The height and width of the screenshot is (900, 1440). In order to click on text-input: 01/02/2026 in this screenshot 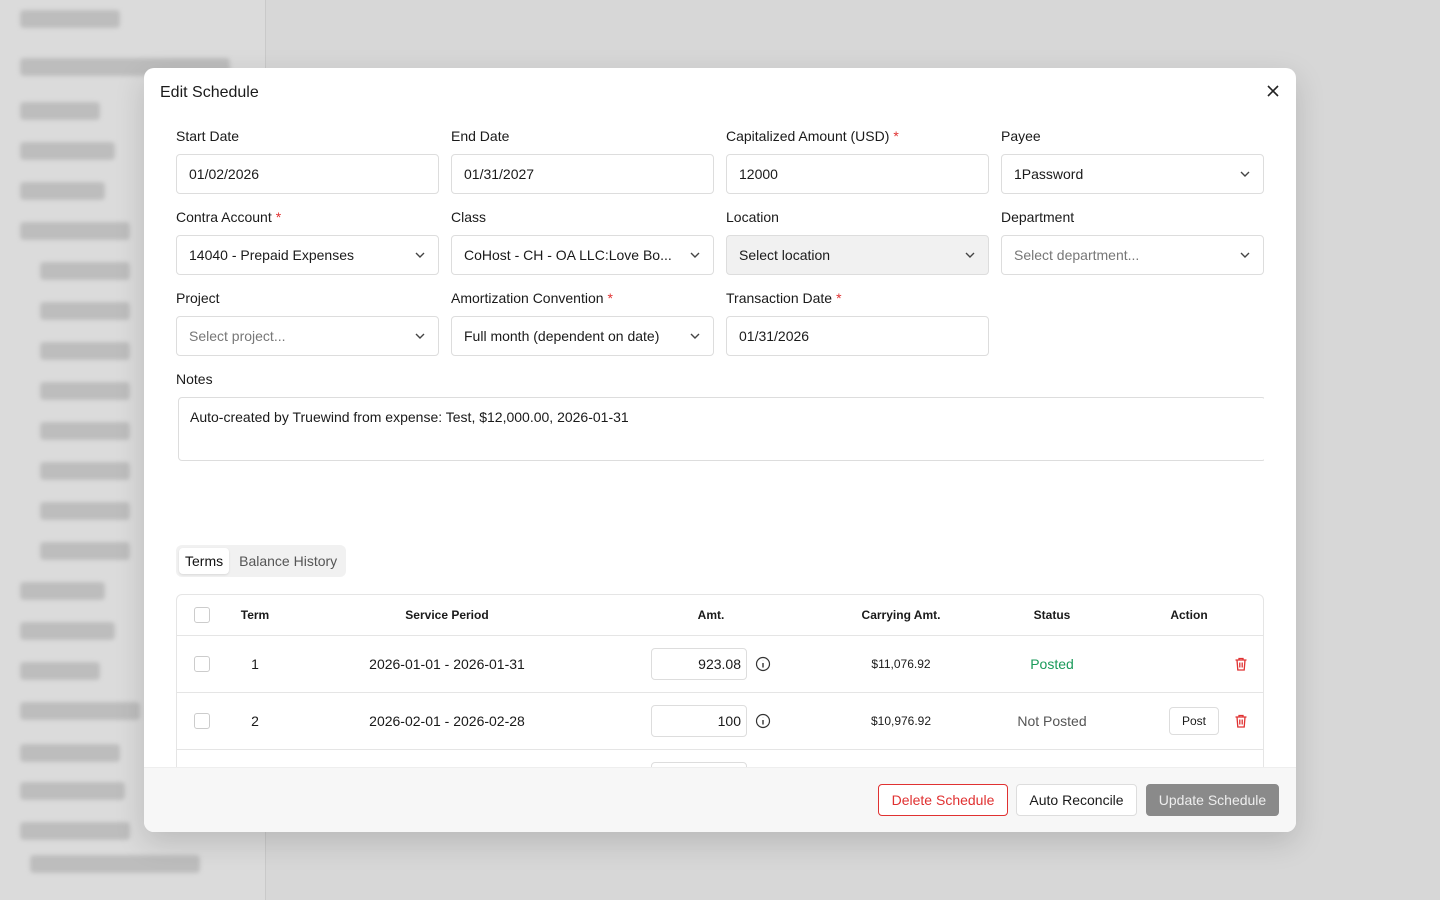, I will do `click(307, 174)`.